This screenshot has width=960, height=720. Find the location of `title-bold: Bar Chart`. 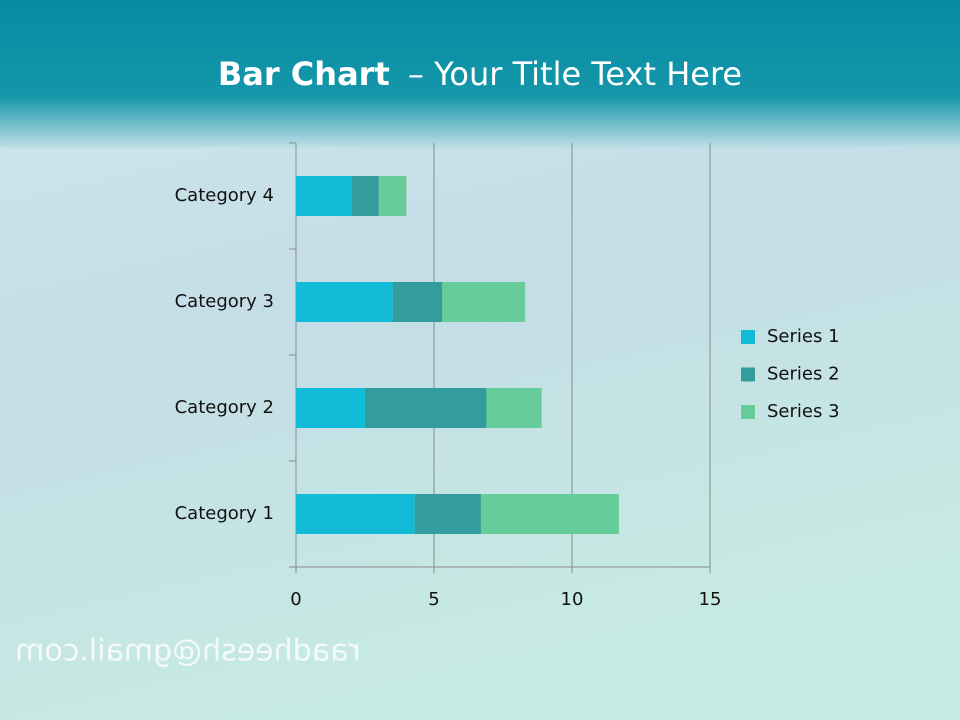

title-bold: Bar Chart is located at coordinates (304, 74).